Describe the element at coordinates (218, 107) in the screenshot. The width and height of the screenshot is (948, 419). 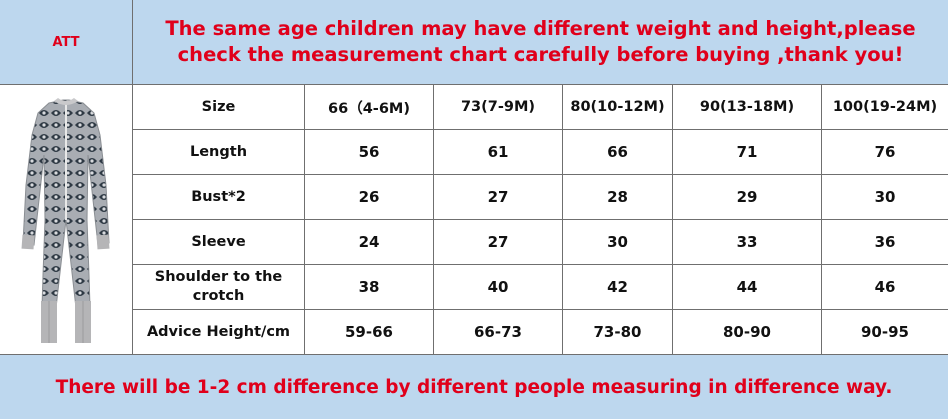
I see `size-header-label: Size` at that location.